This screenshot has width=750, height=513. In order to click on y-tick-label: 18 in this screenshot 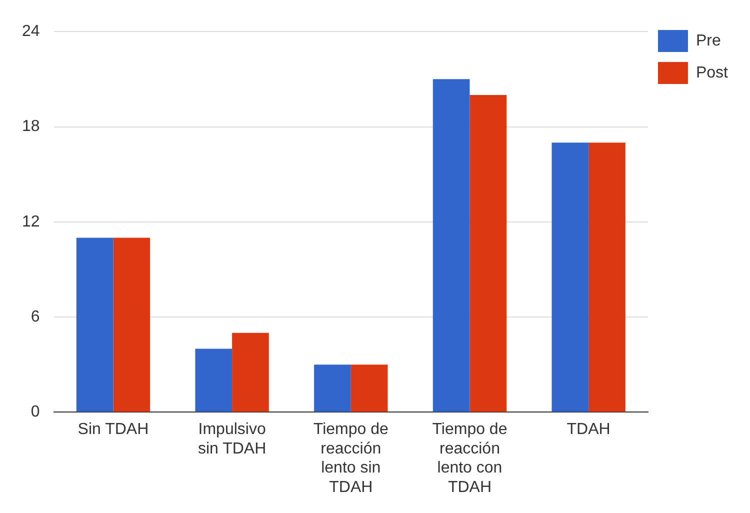, I will do `click(31, 127)`.